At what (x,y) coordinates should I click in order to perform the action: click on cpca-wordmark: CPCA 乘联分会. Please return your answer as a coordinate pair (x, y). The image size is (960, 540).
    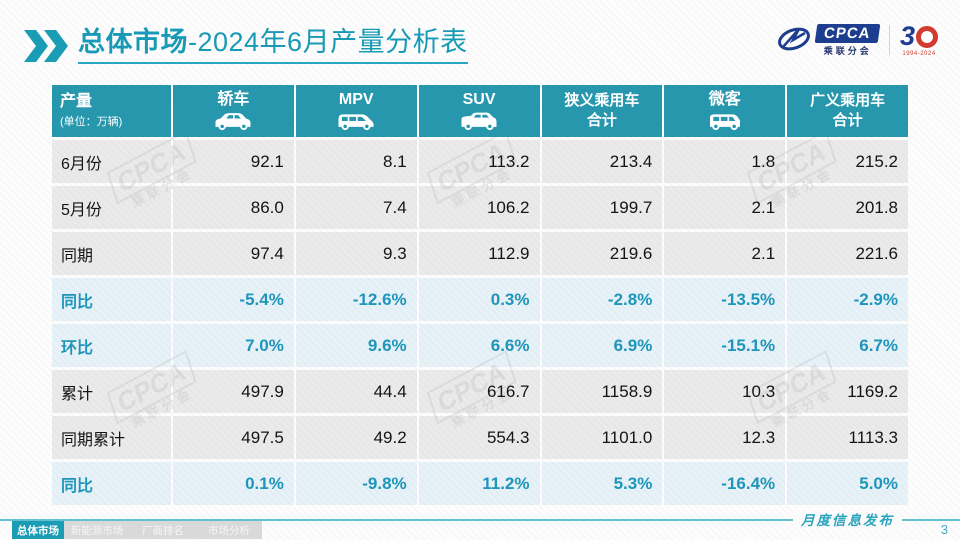
    Looking at the image, I should click on (848, 40).